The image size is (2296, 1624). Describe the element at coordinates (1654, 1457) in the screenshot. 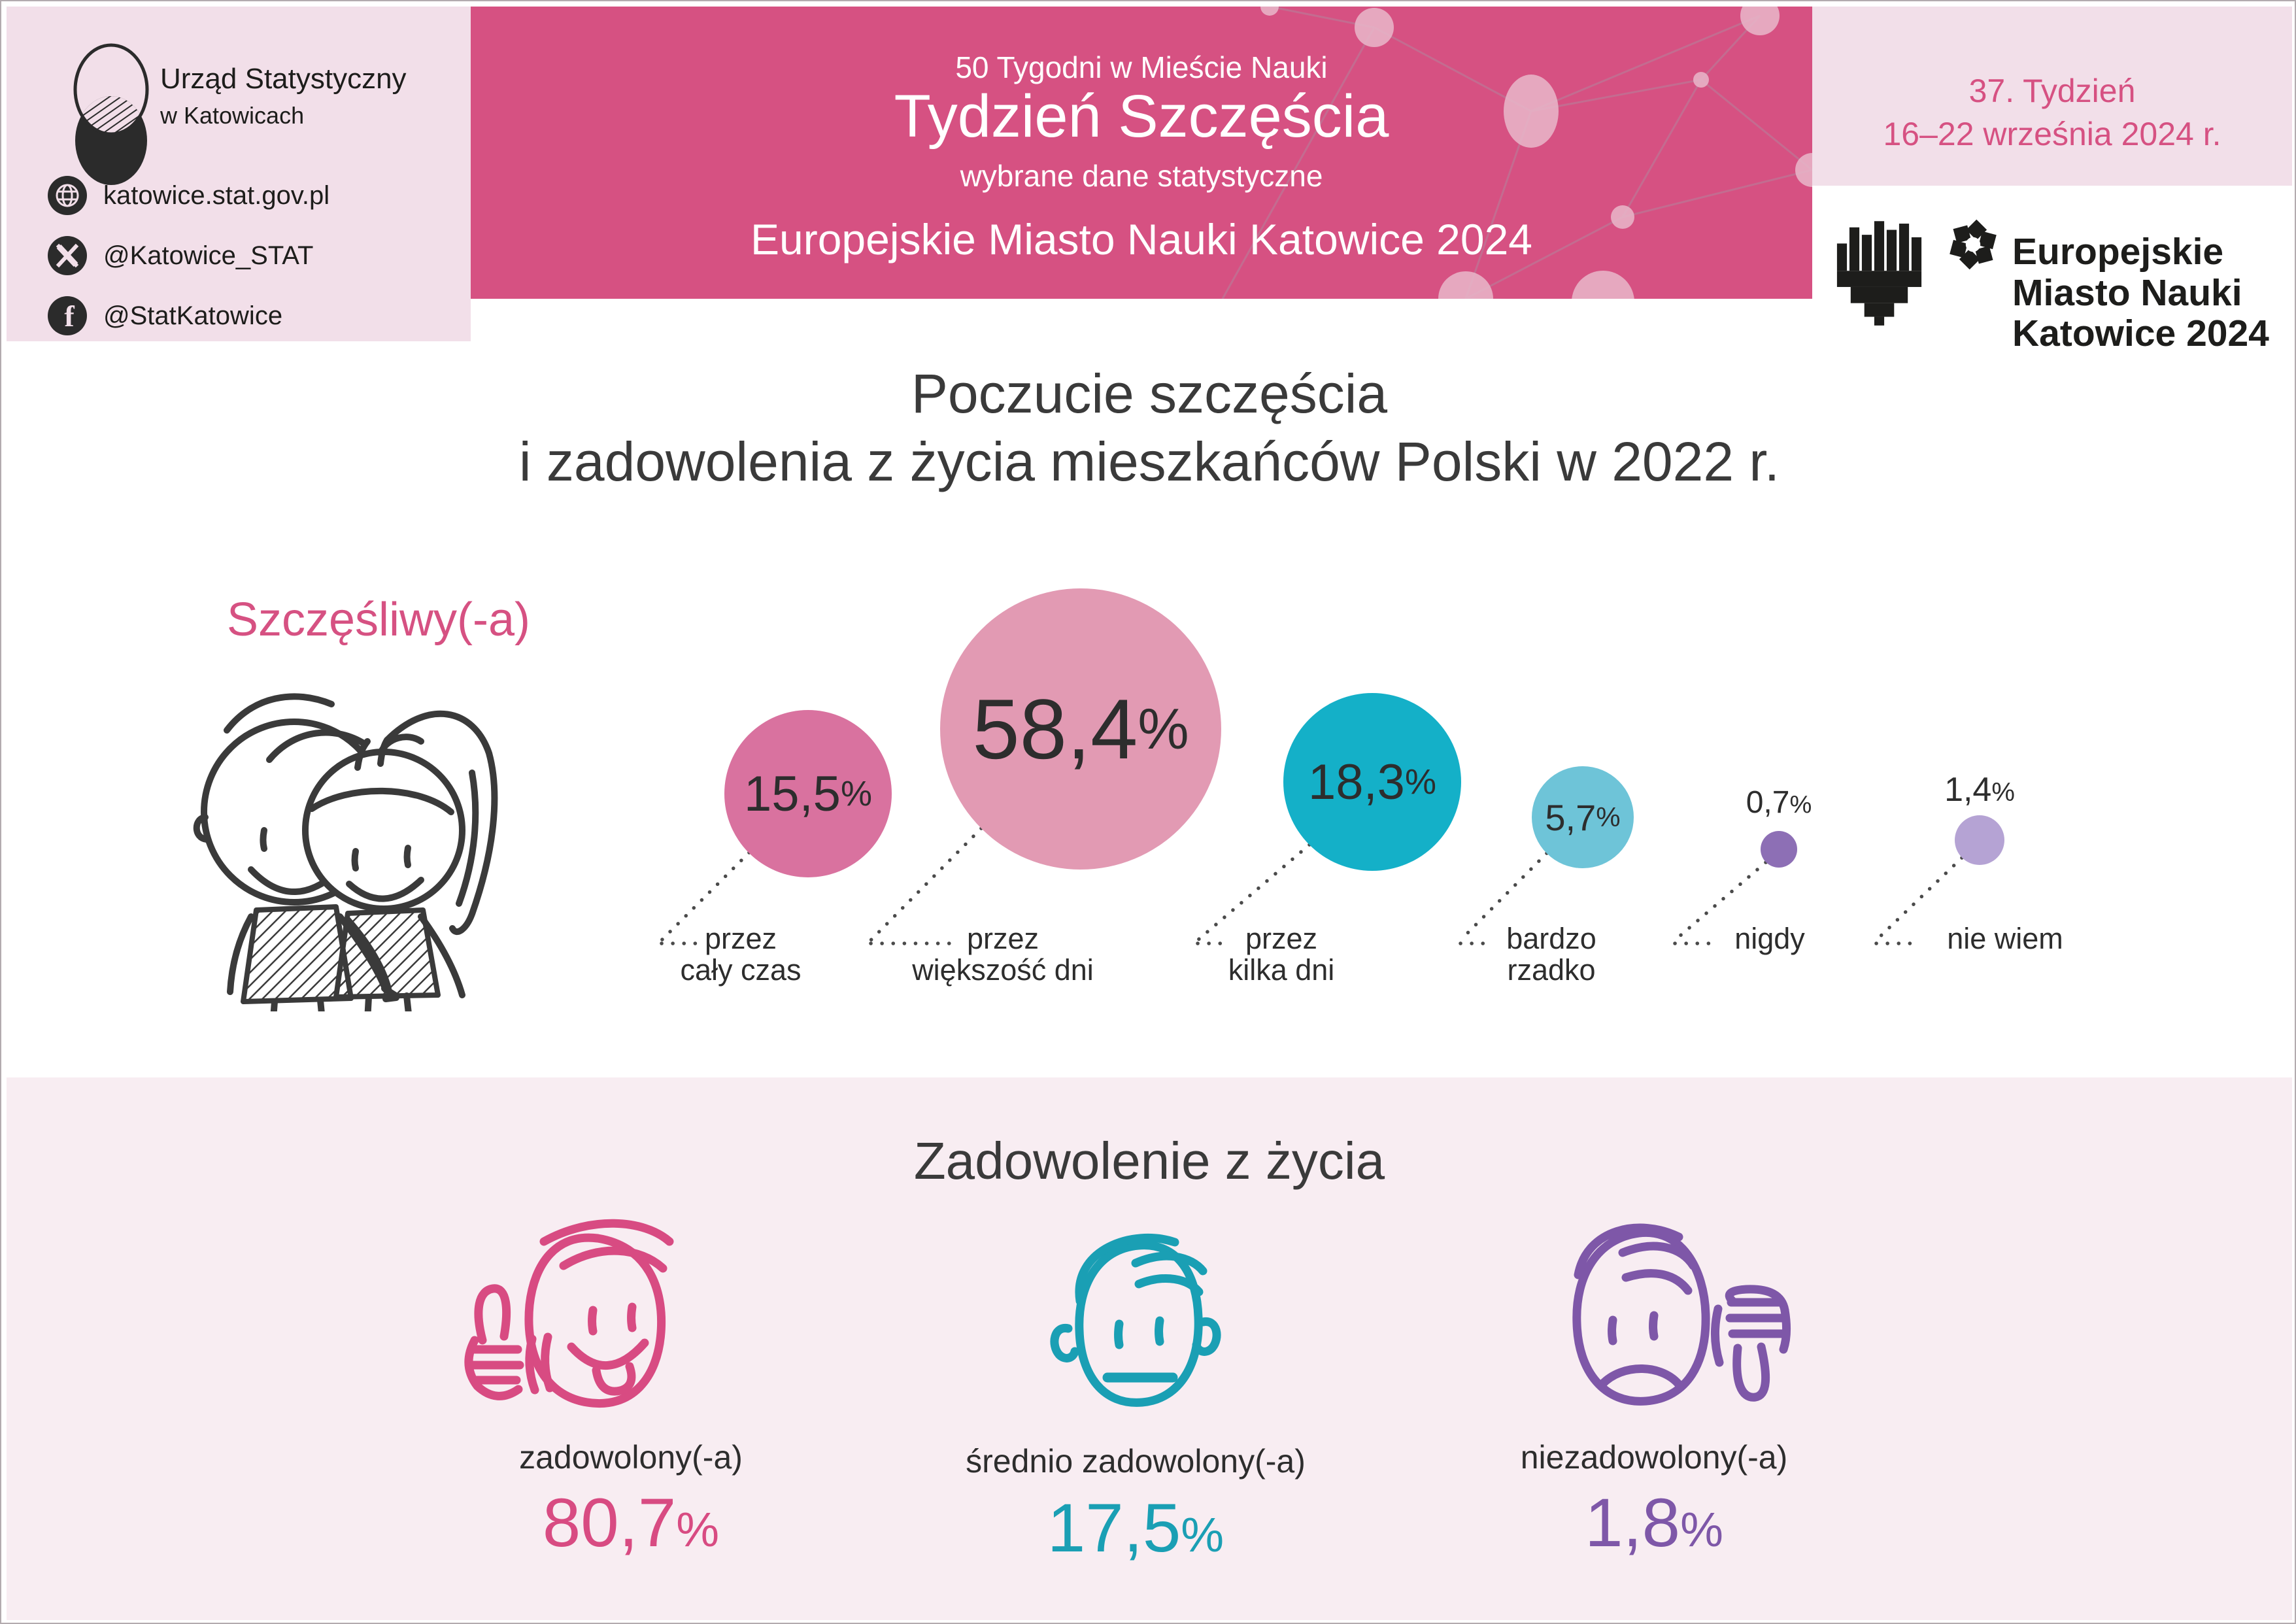

I see `label-niezadowolony: niezadowolony(-a)` at that location.